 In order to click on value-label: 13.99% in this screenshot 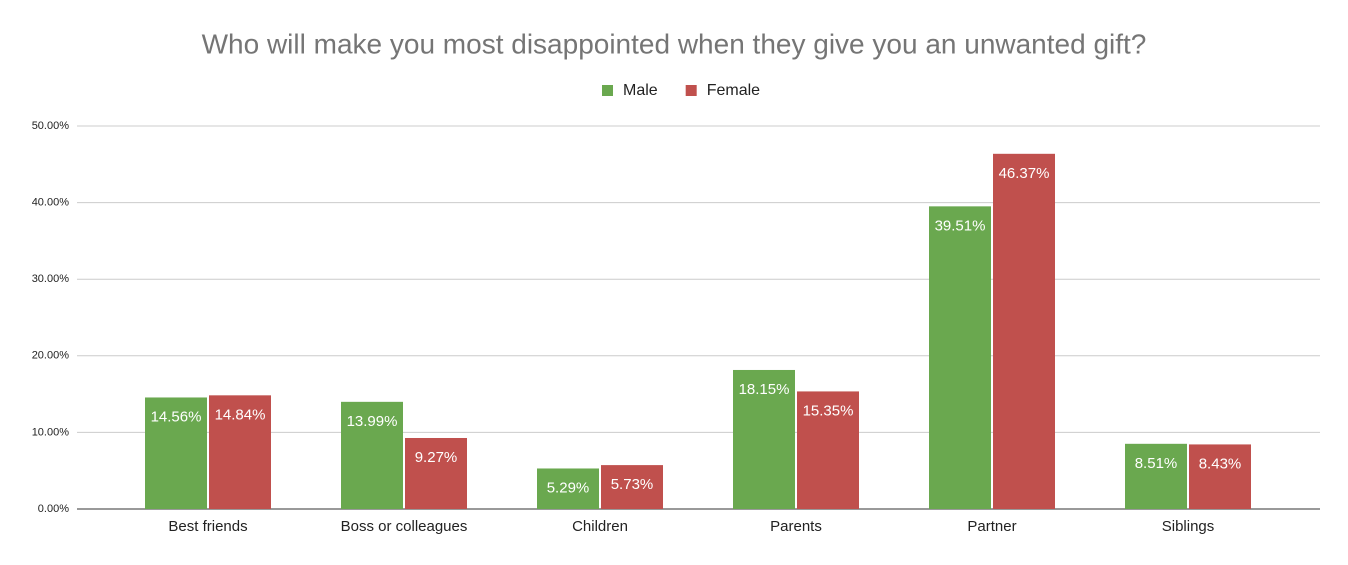, I will do `click(372, 421)`.